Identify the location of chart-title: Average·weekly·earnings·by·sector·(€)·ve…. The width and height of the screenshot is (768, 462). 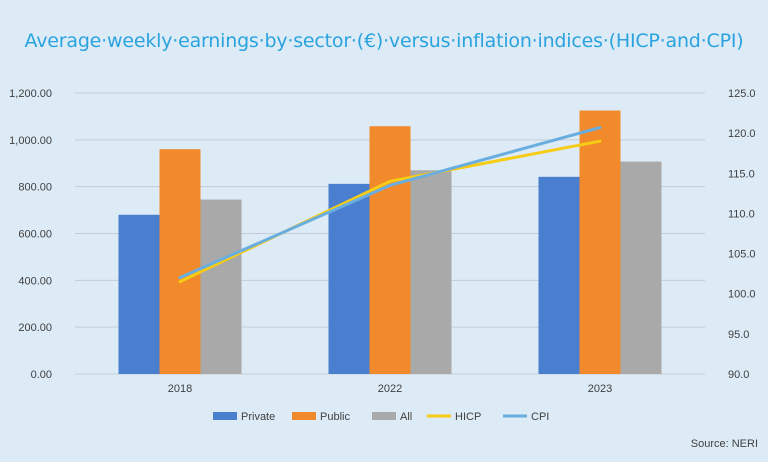
(384, 41).